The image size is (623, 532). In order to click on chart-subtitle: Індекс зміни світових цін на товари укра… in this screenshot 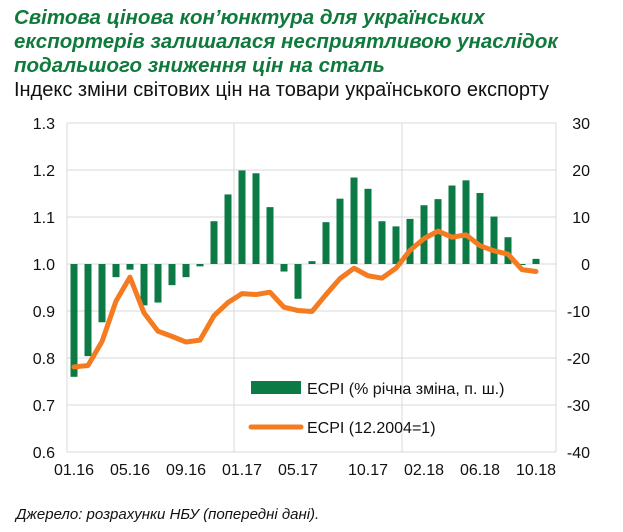, I will do `click(281, 90)`.